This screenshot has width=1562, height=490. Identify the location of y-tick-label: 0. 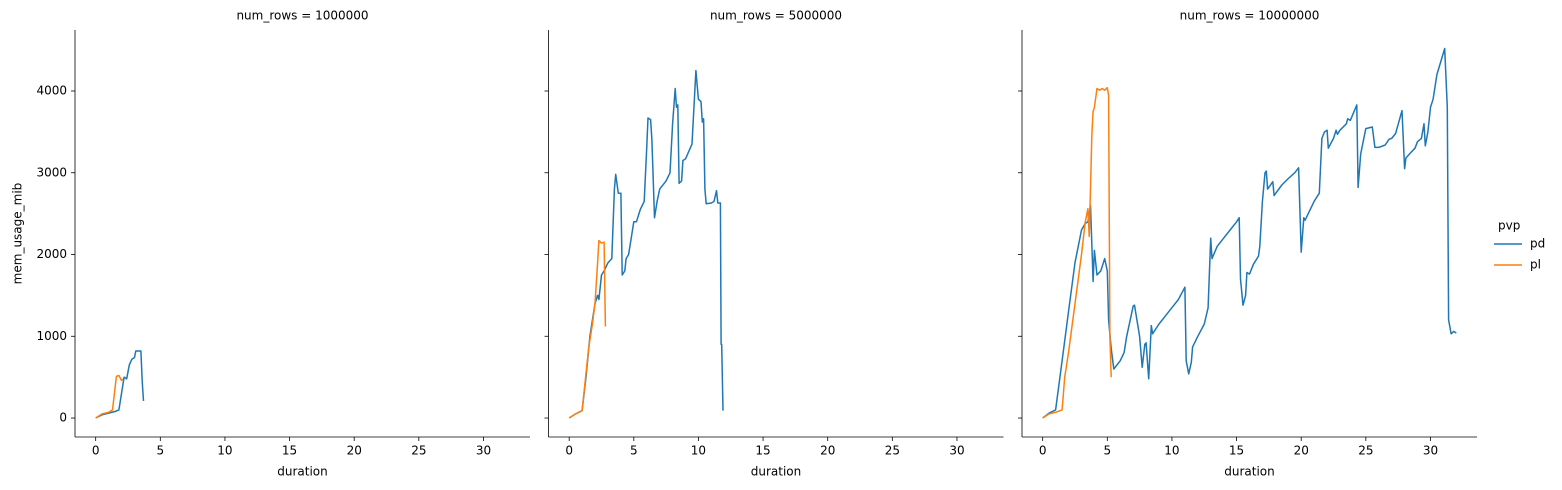
(63, 418).